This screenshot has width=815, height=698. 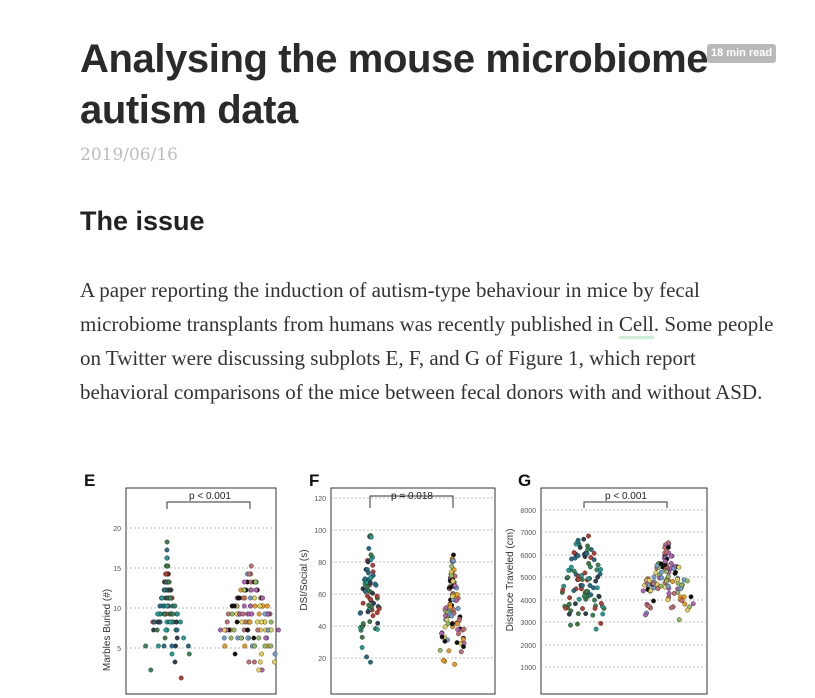 What do you see at coordinates (742, 53) in the screenshot?
I see `read-time-badge: 18 min read` at bounding box center [742, 53].